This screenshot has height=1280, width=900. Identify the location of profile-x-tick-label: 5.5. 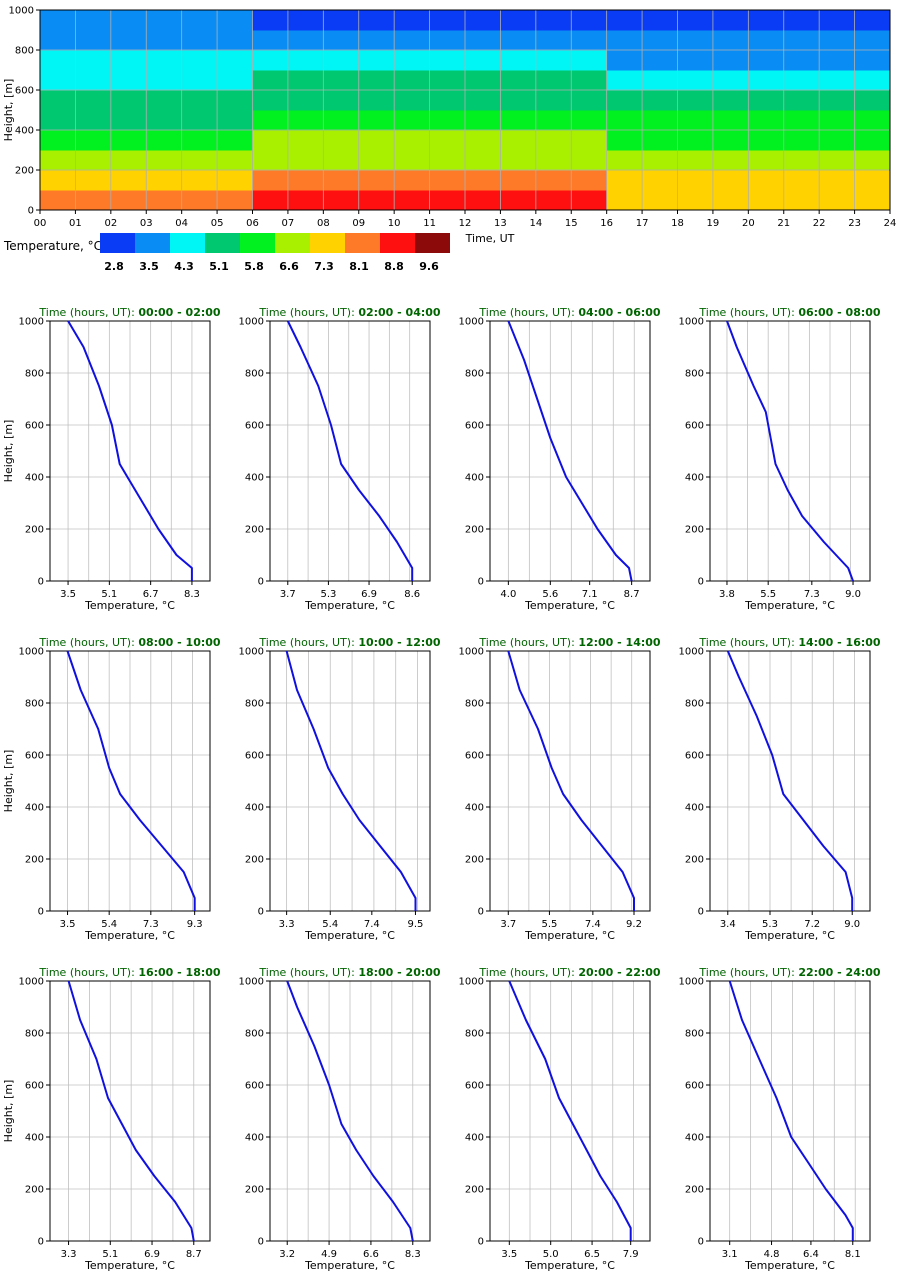
(768, 594).